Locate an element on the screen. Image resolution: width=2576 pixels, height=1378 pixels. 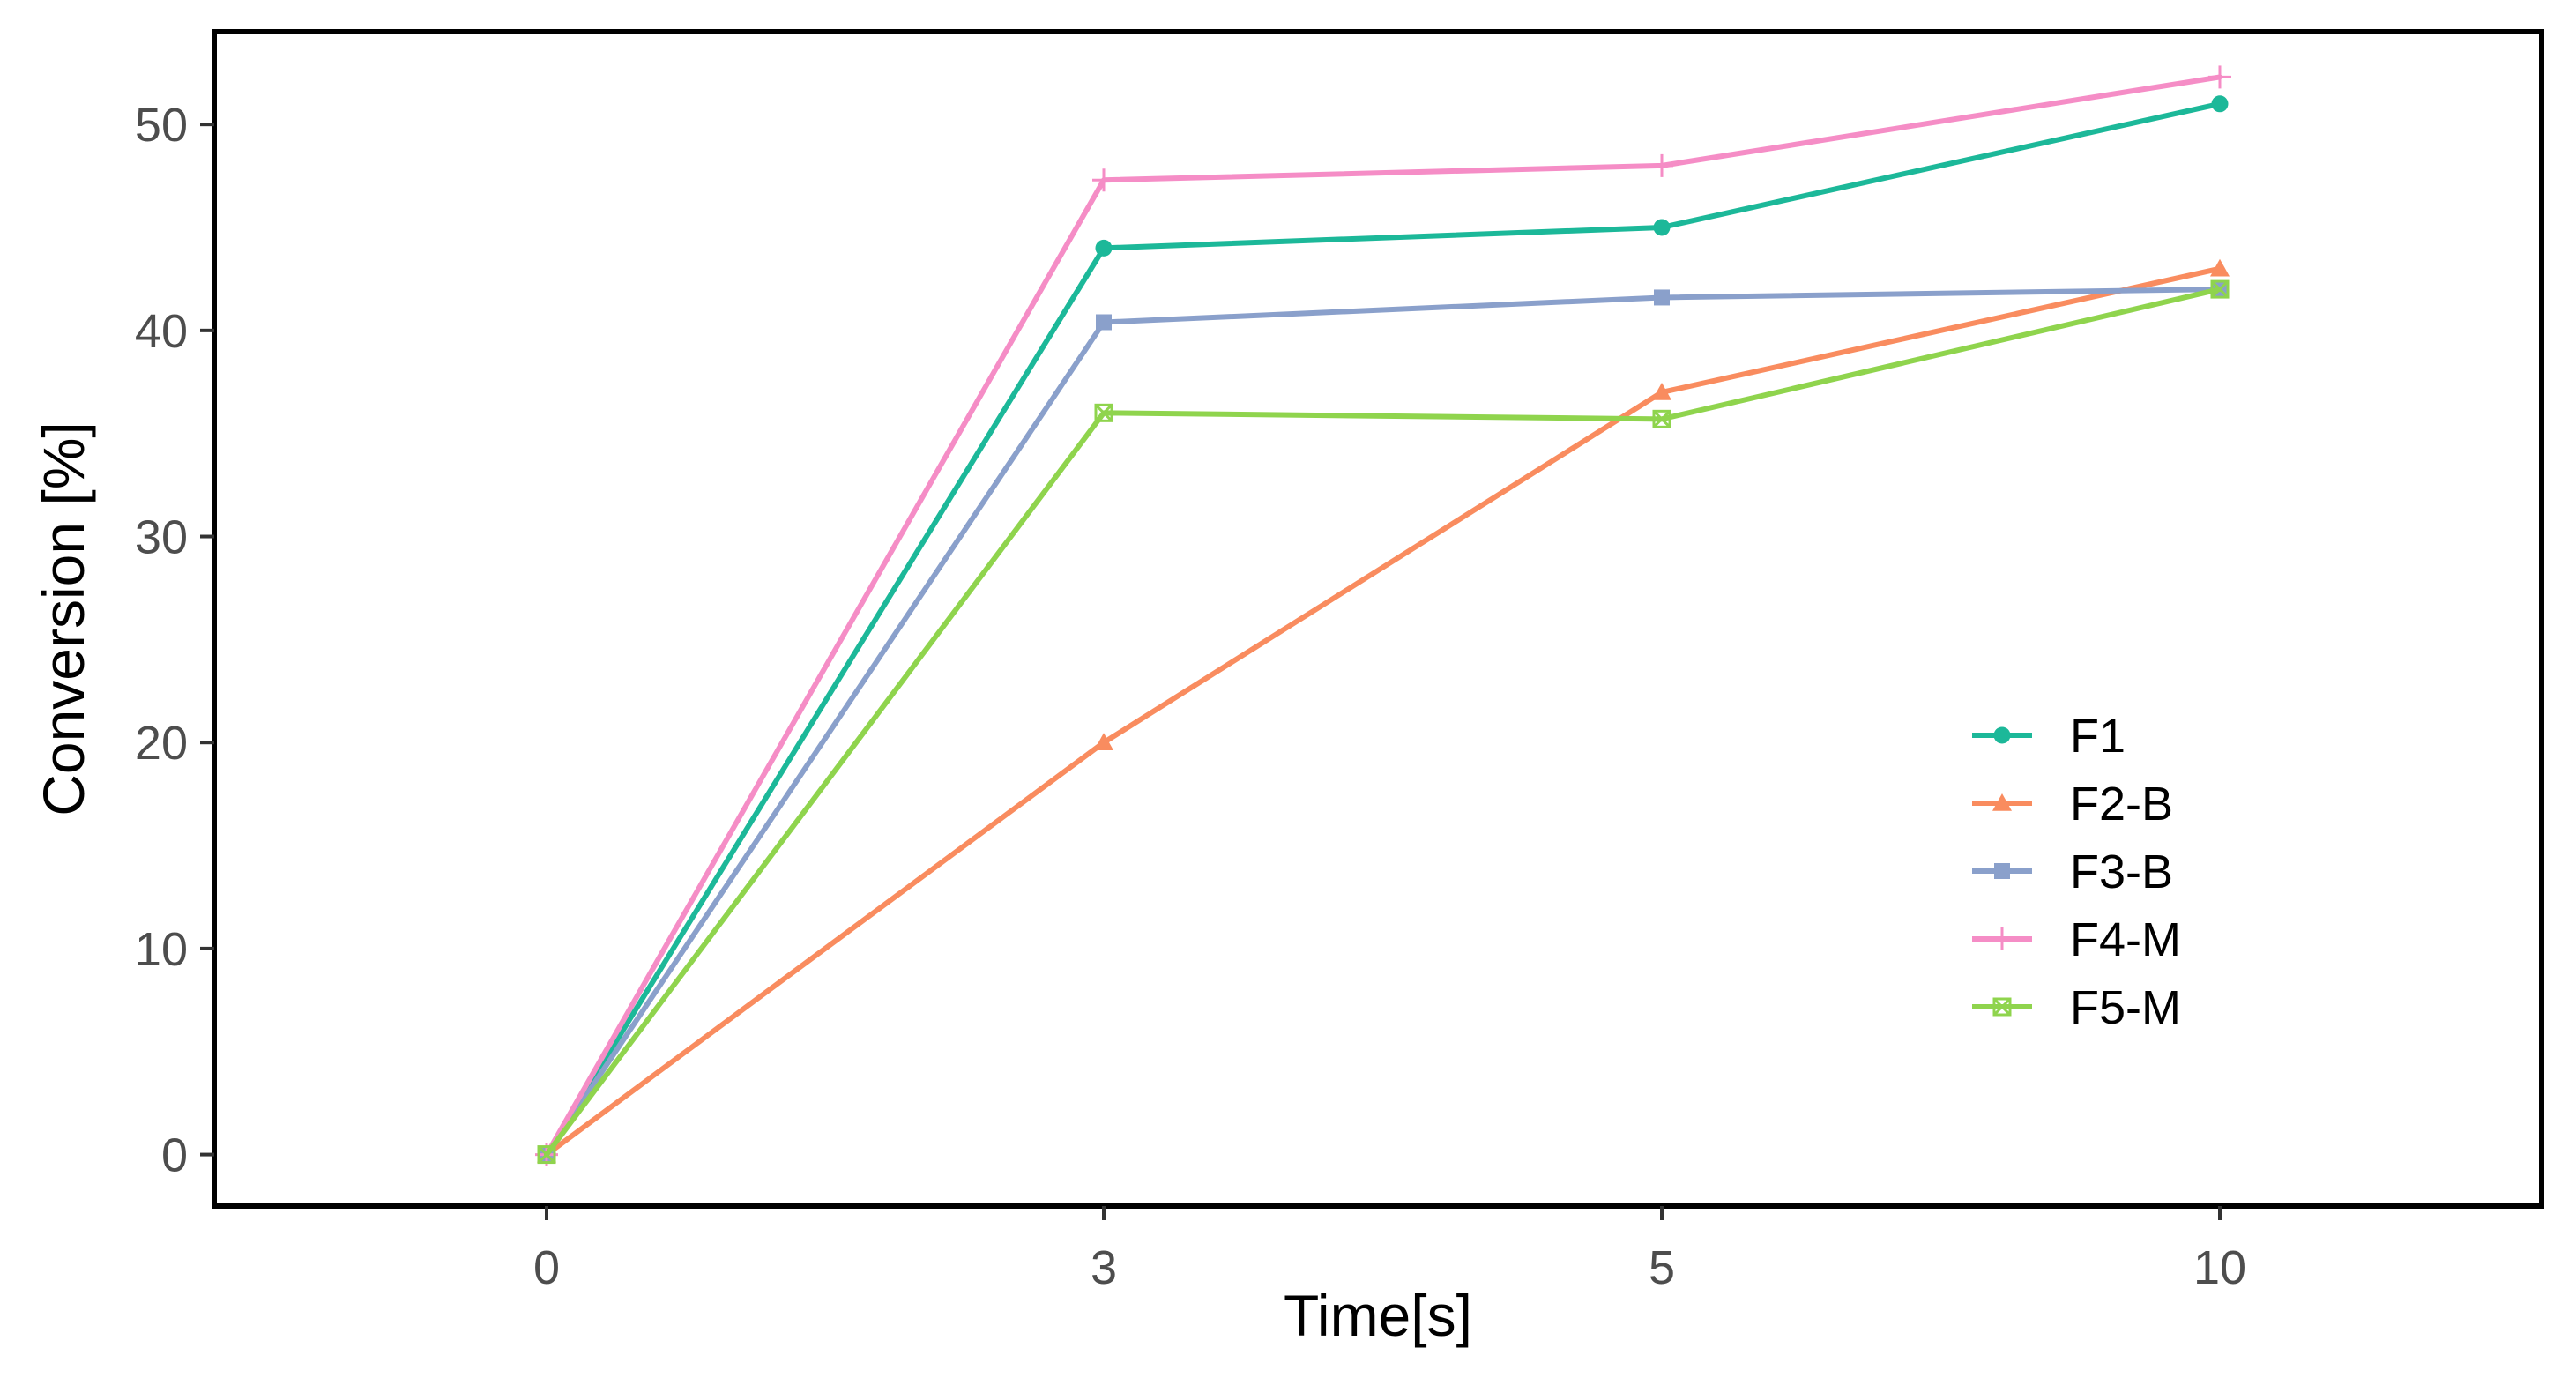
legend-item-f4-m: F4-M is located at coordinates (2076, 940).